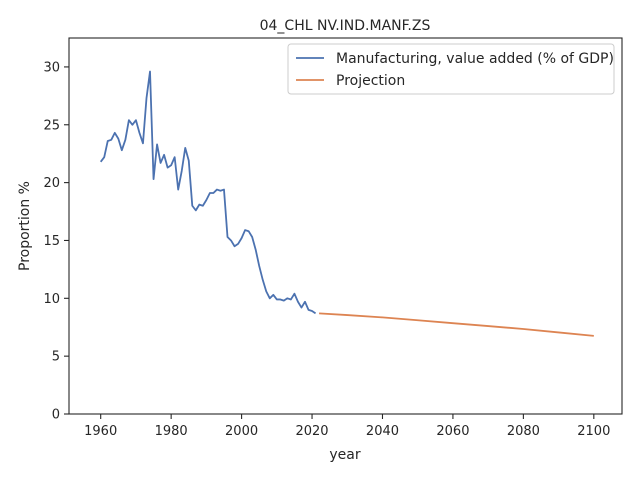 The image size is (640, 480). I want to click on x-tick-label: 2080, so click(523, 431).